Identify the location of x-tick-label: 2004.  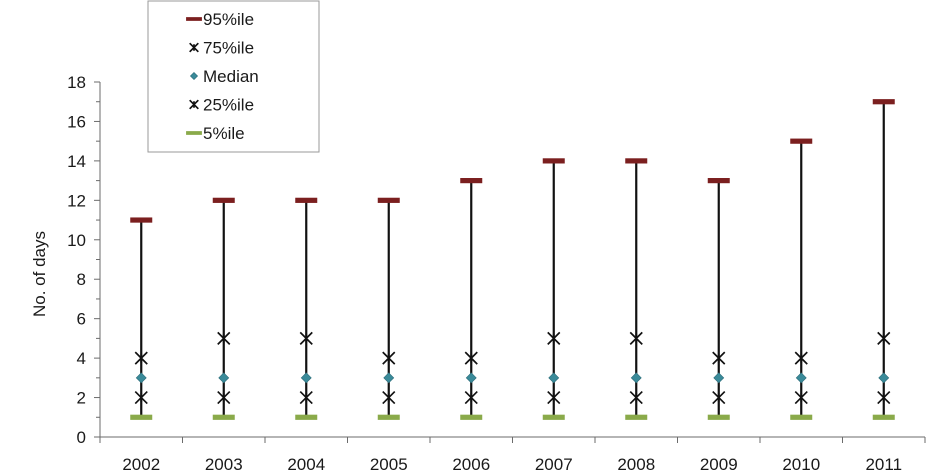
(306, 464).